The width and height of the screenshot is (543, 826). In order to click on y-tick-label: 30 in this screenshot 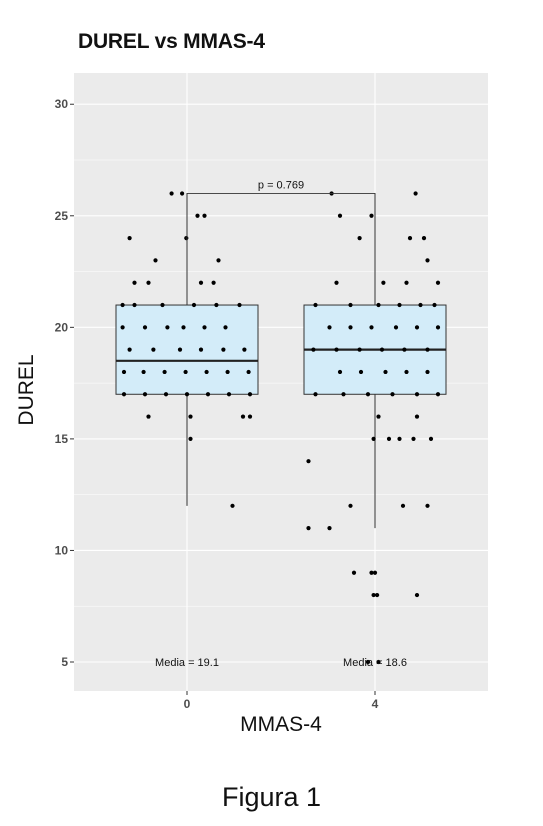, I will do `click(62, 104)`.